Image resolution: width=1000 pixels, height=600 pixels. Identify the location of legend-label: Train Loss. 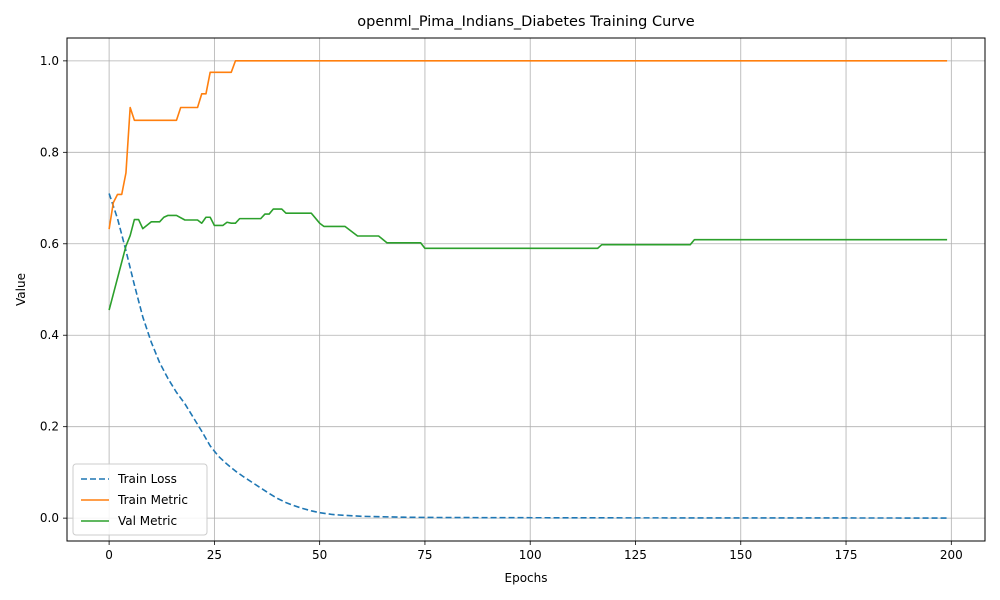
(147, 479).